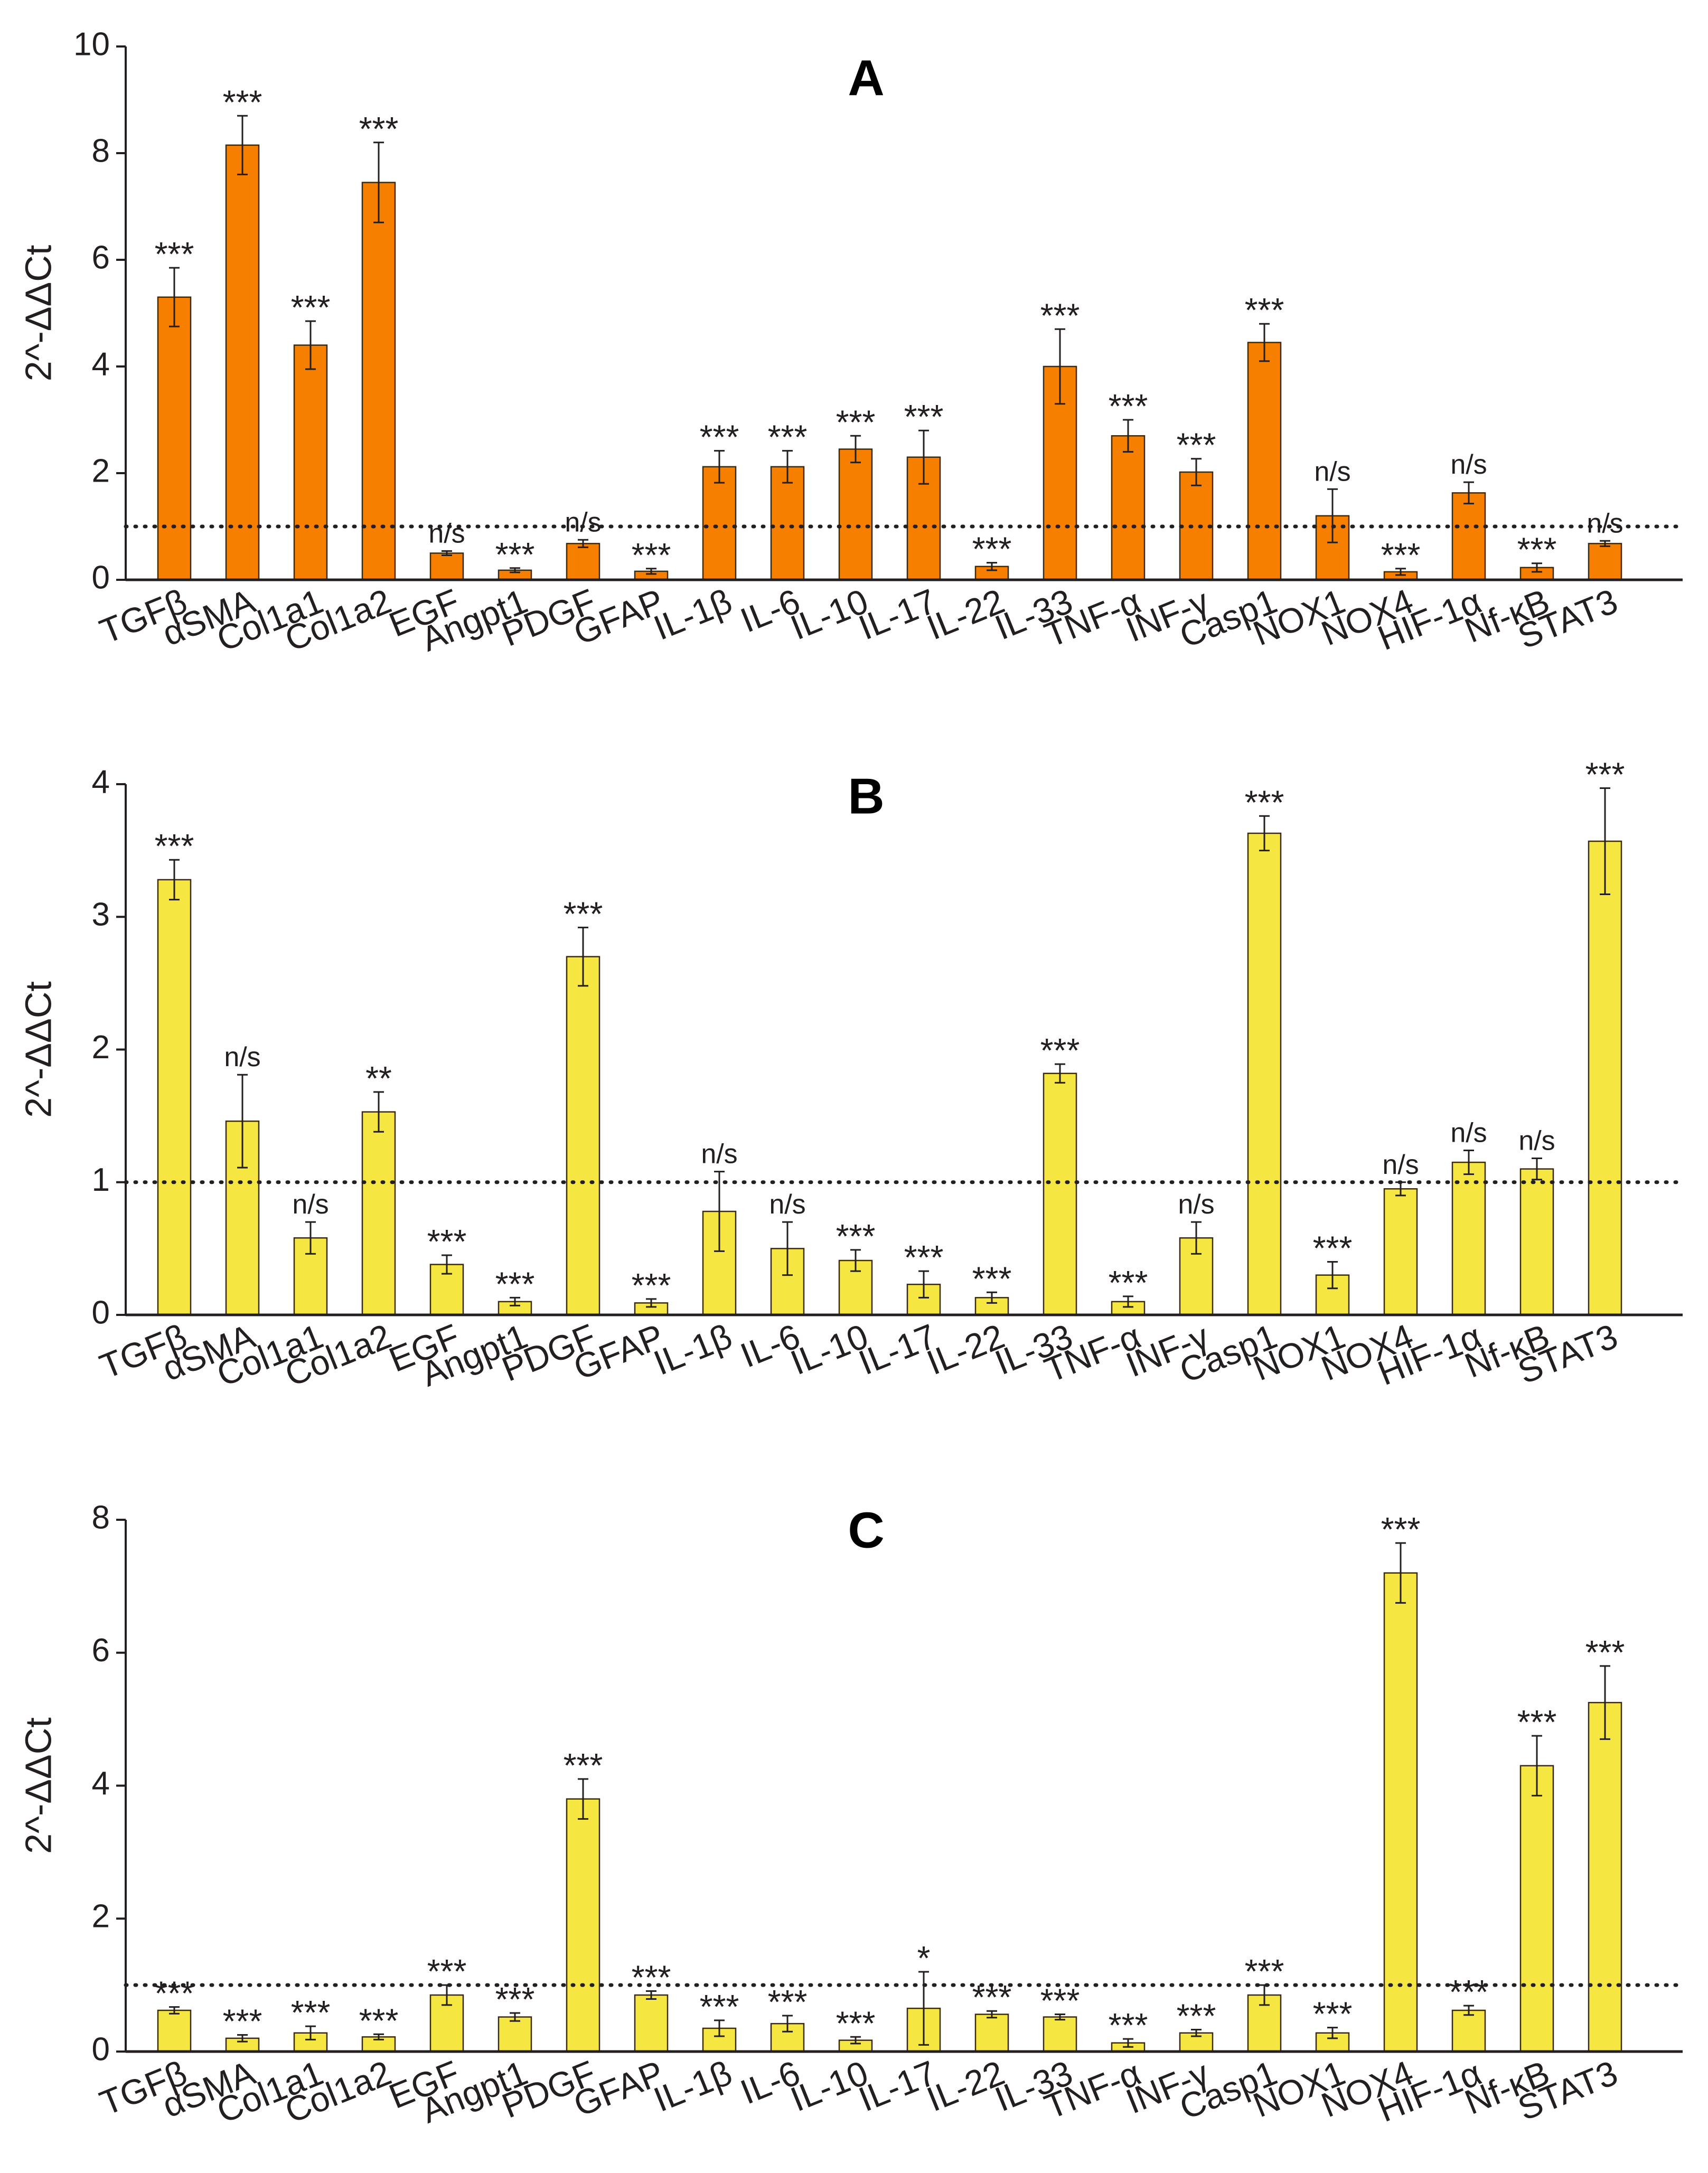 Image resolution: width=1708 pixels, height=2173 pixels. Describe the element at coordinates (91, 44) in the screenshot. I see `y-tick-label: 10` at that location.